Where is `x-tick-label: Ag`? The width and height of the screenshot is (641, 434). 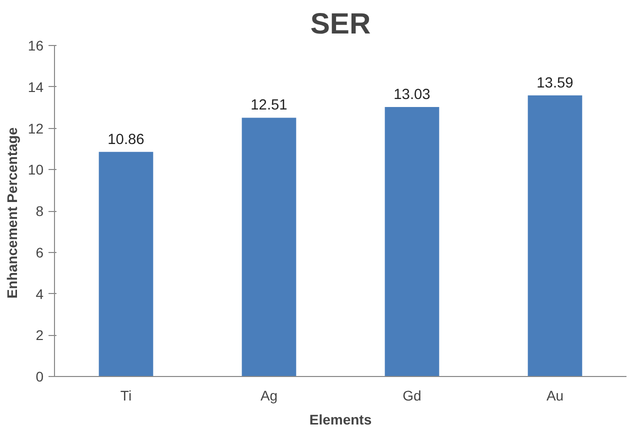
x-tick-label: Ag is located at coordinates (269, 396).